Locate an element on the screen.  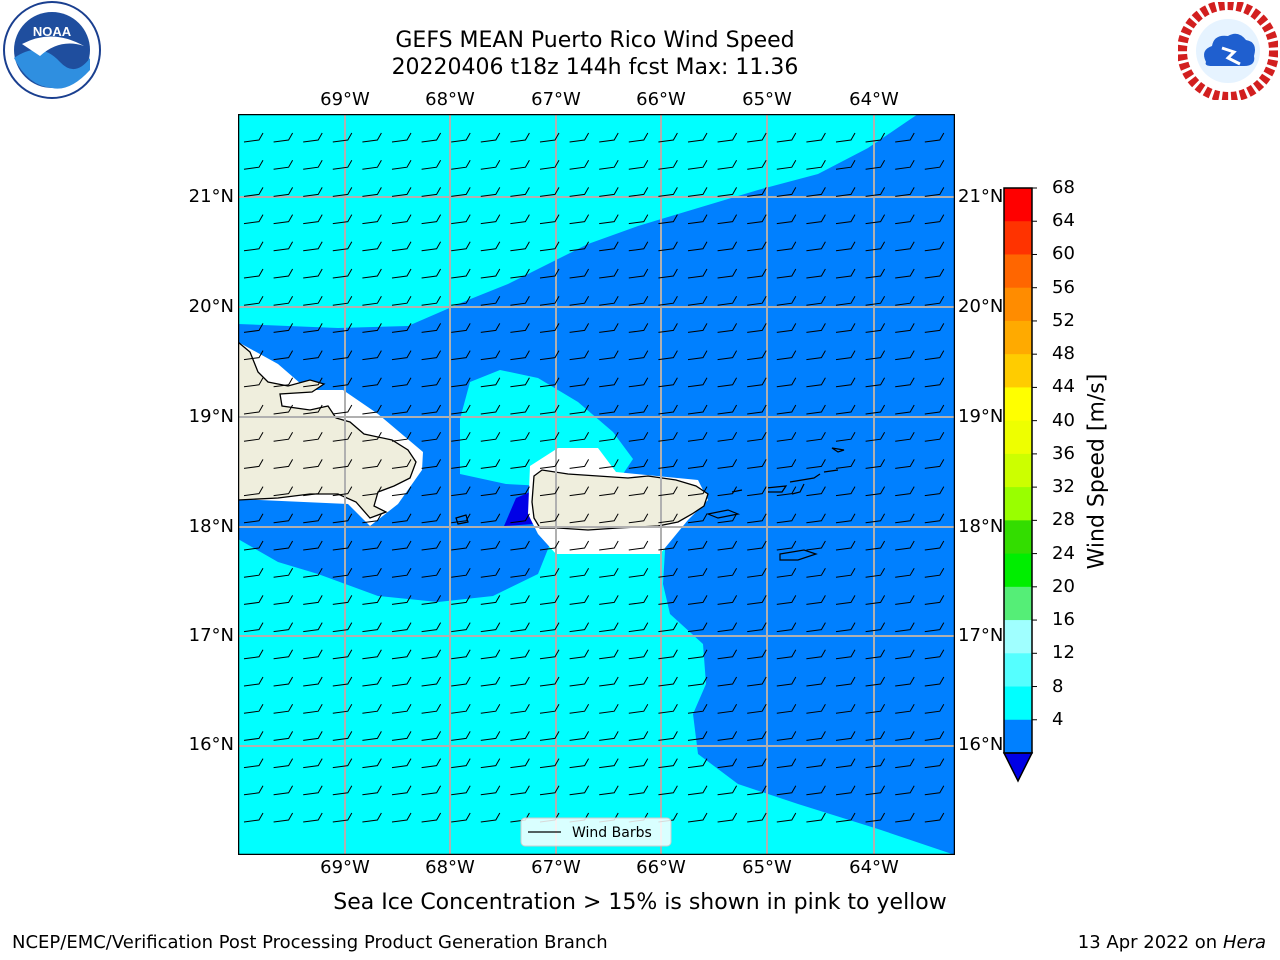
colorbar-tick-label: 24 is located at coordinates (1063, 553).